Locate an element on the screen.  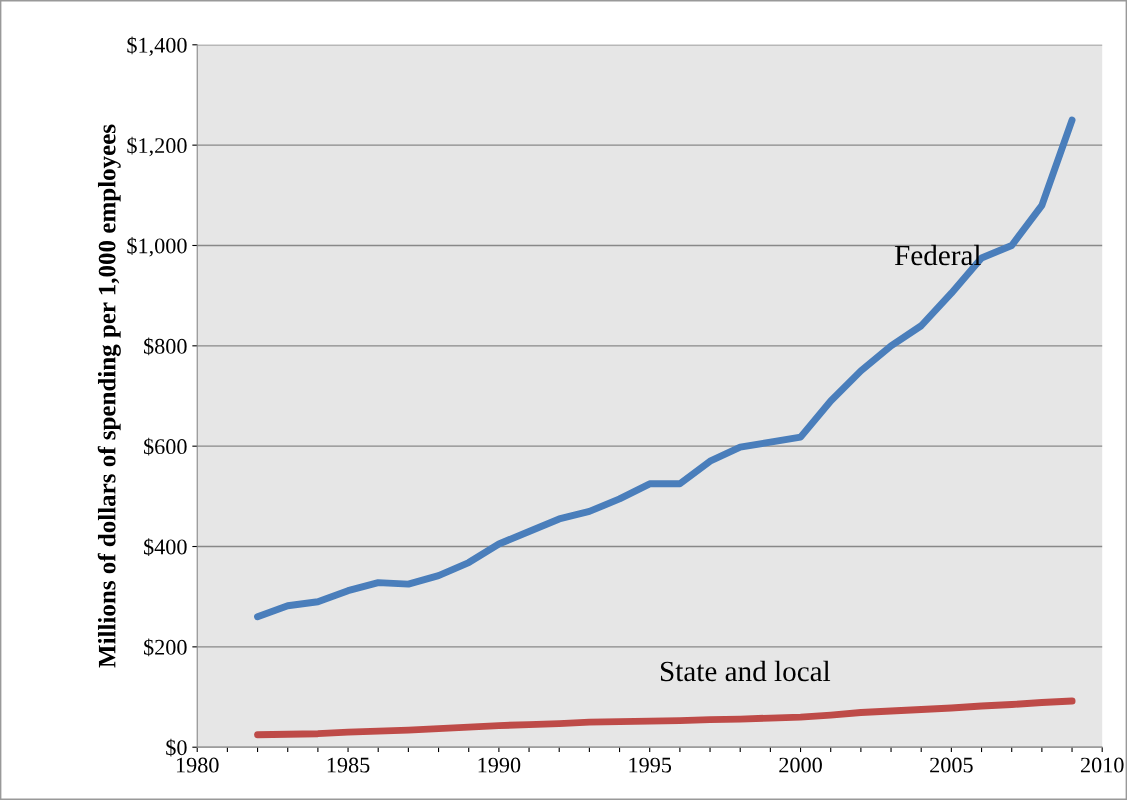
x-tick-label: 2000 is located at coordinates (800, 765).